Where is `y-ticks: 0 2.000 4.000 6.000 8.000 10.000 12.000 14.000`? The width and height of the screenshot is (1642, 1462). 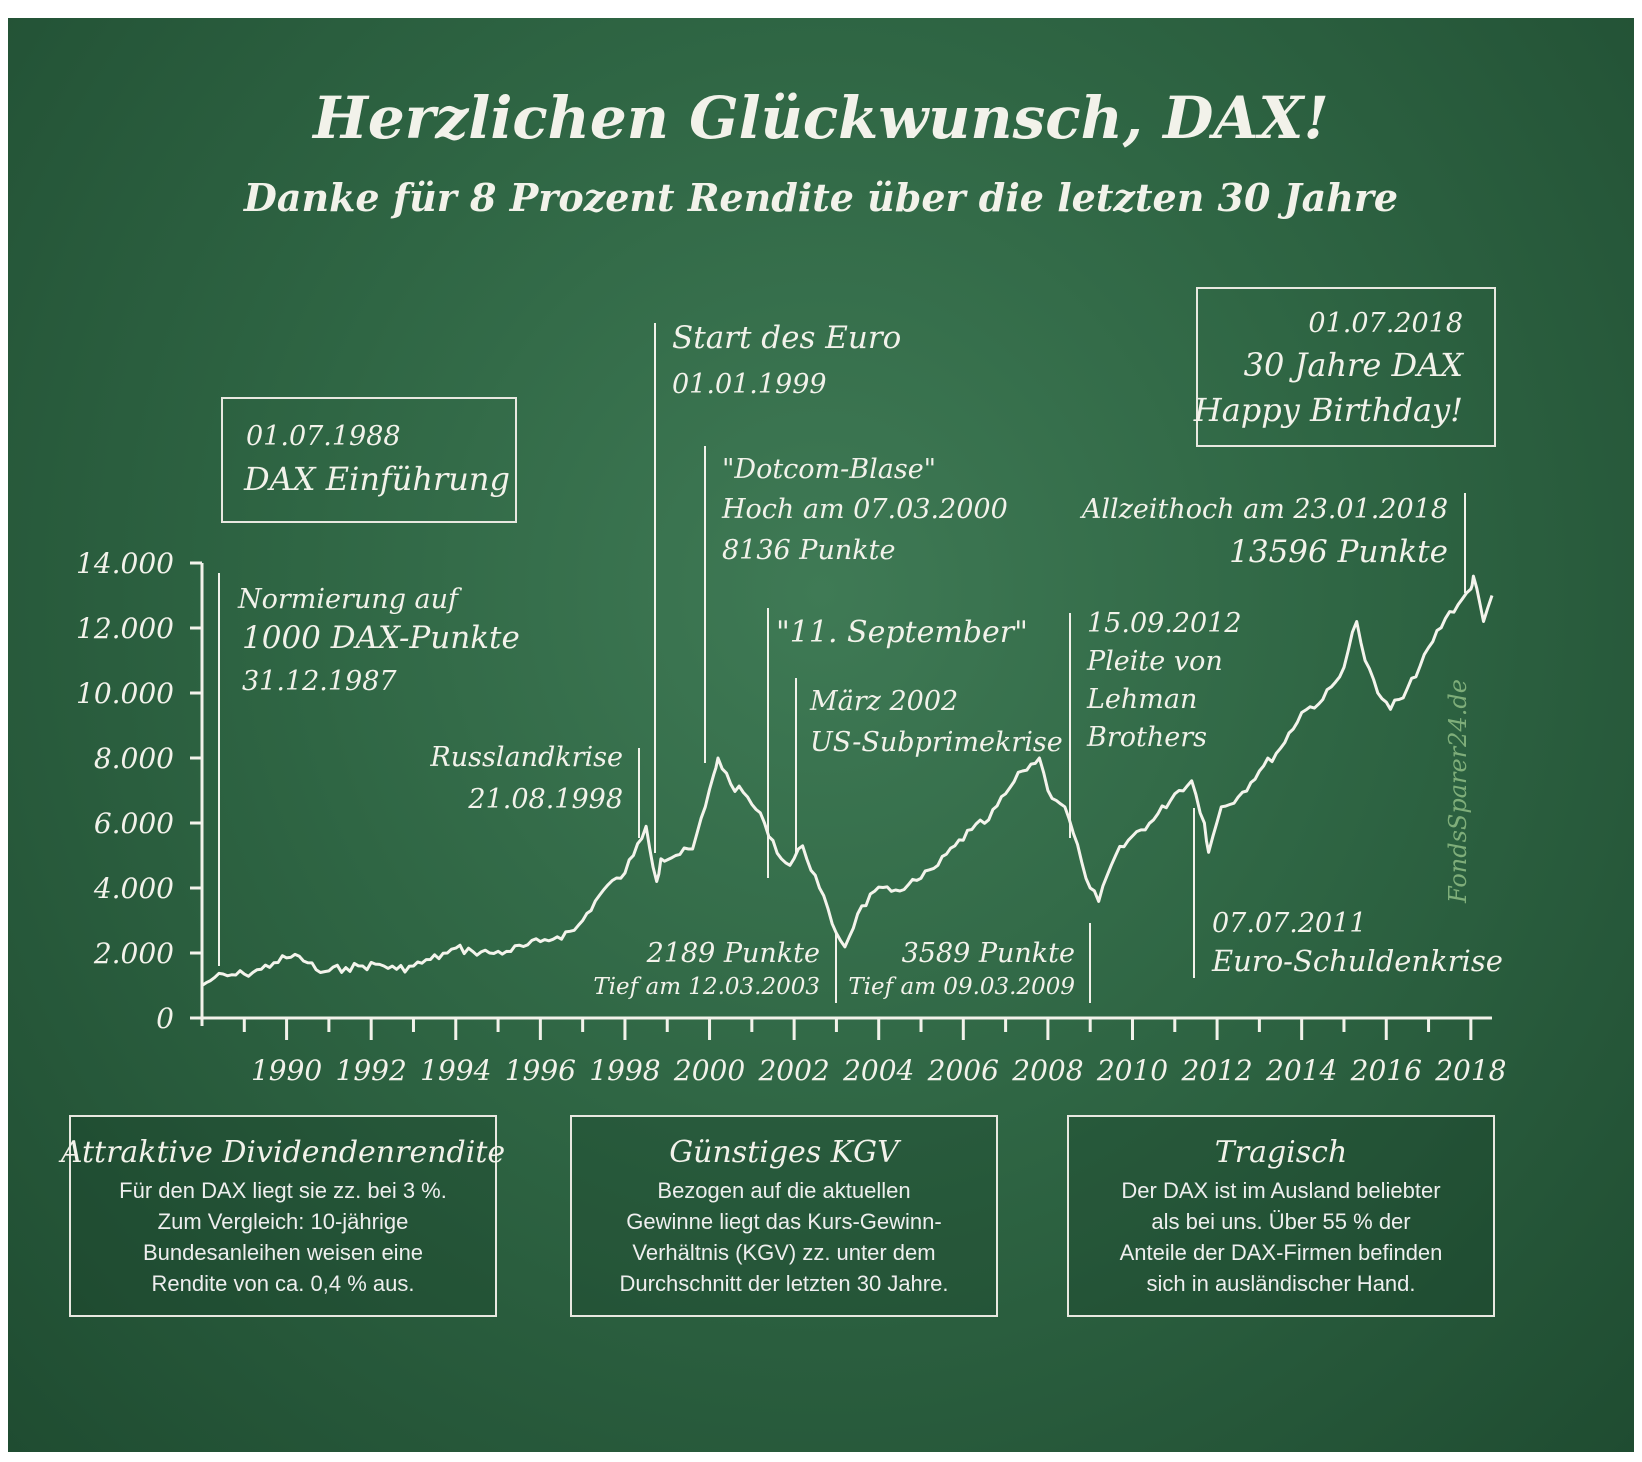
y-ticks: 0 2.000 4.000 6.000 8.000 10.000 12.000 14.000 is located at coordinates (139, 791).